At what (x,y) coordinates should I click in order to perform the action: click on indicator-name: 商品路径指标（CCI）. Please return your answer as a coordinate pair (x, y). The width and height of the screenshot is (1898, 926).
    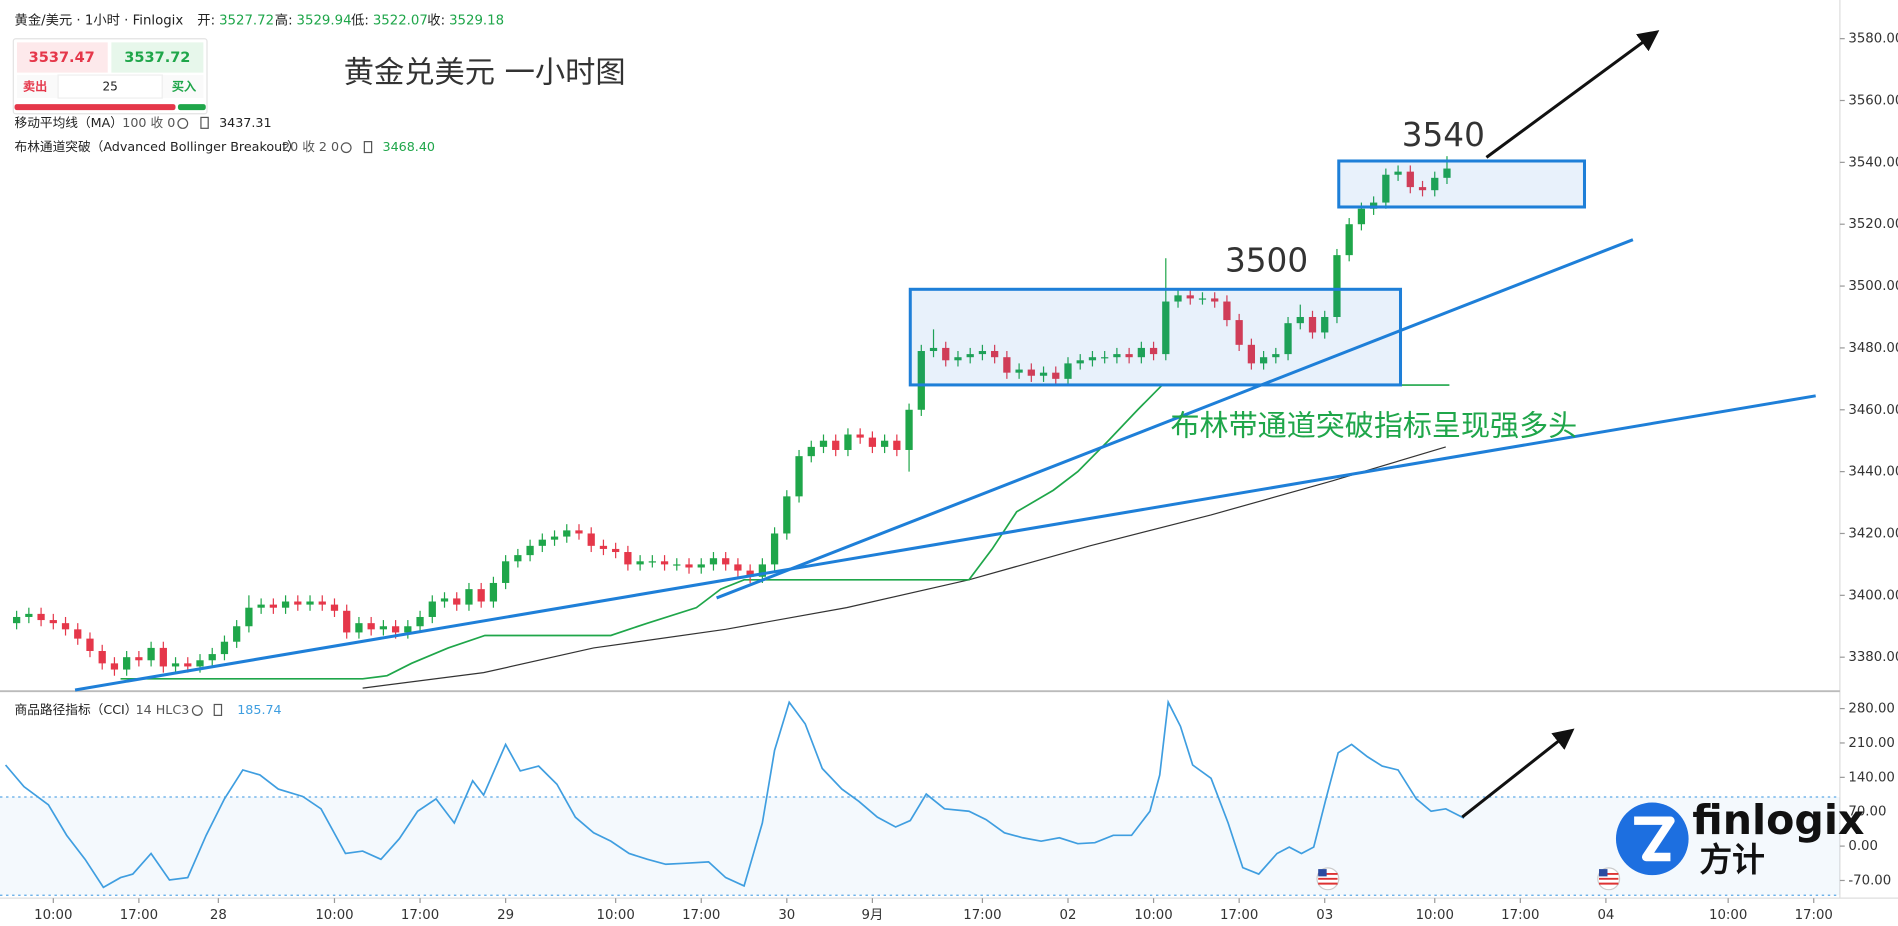
    Looking at the image, I should click on (76, 709).